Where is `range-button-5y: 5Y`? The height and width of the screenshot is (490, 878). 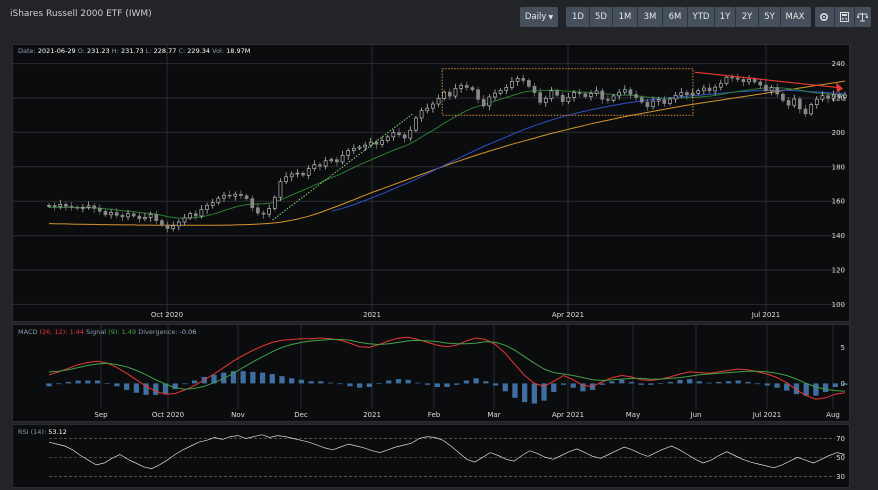 range-button-5y: 5Y is located at coordinates (769, 17).